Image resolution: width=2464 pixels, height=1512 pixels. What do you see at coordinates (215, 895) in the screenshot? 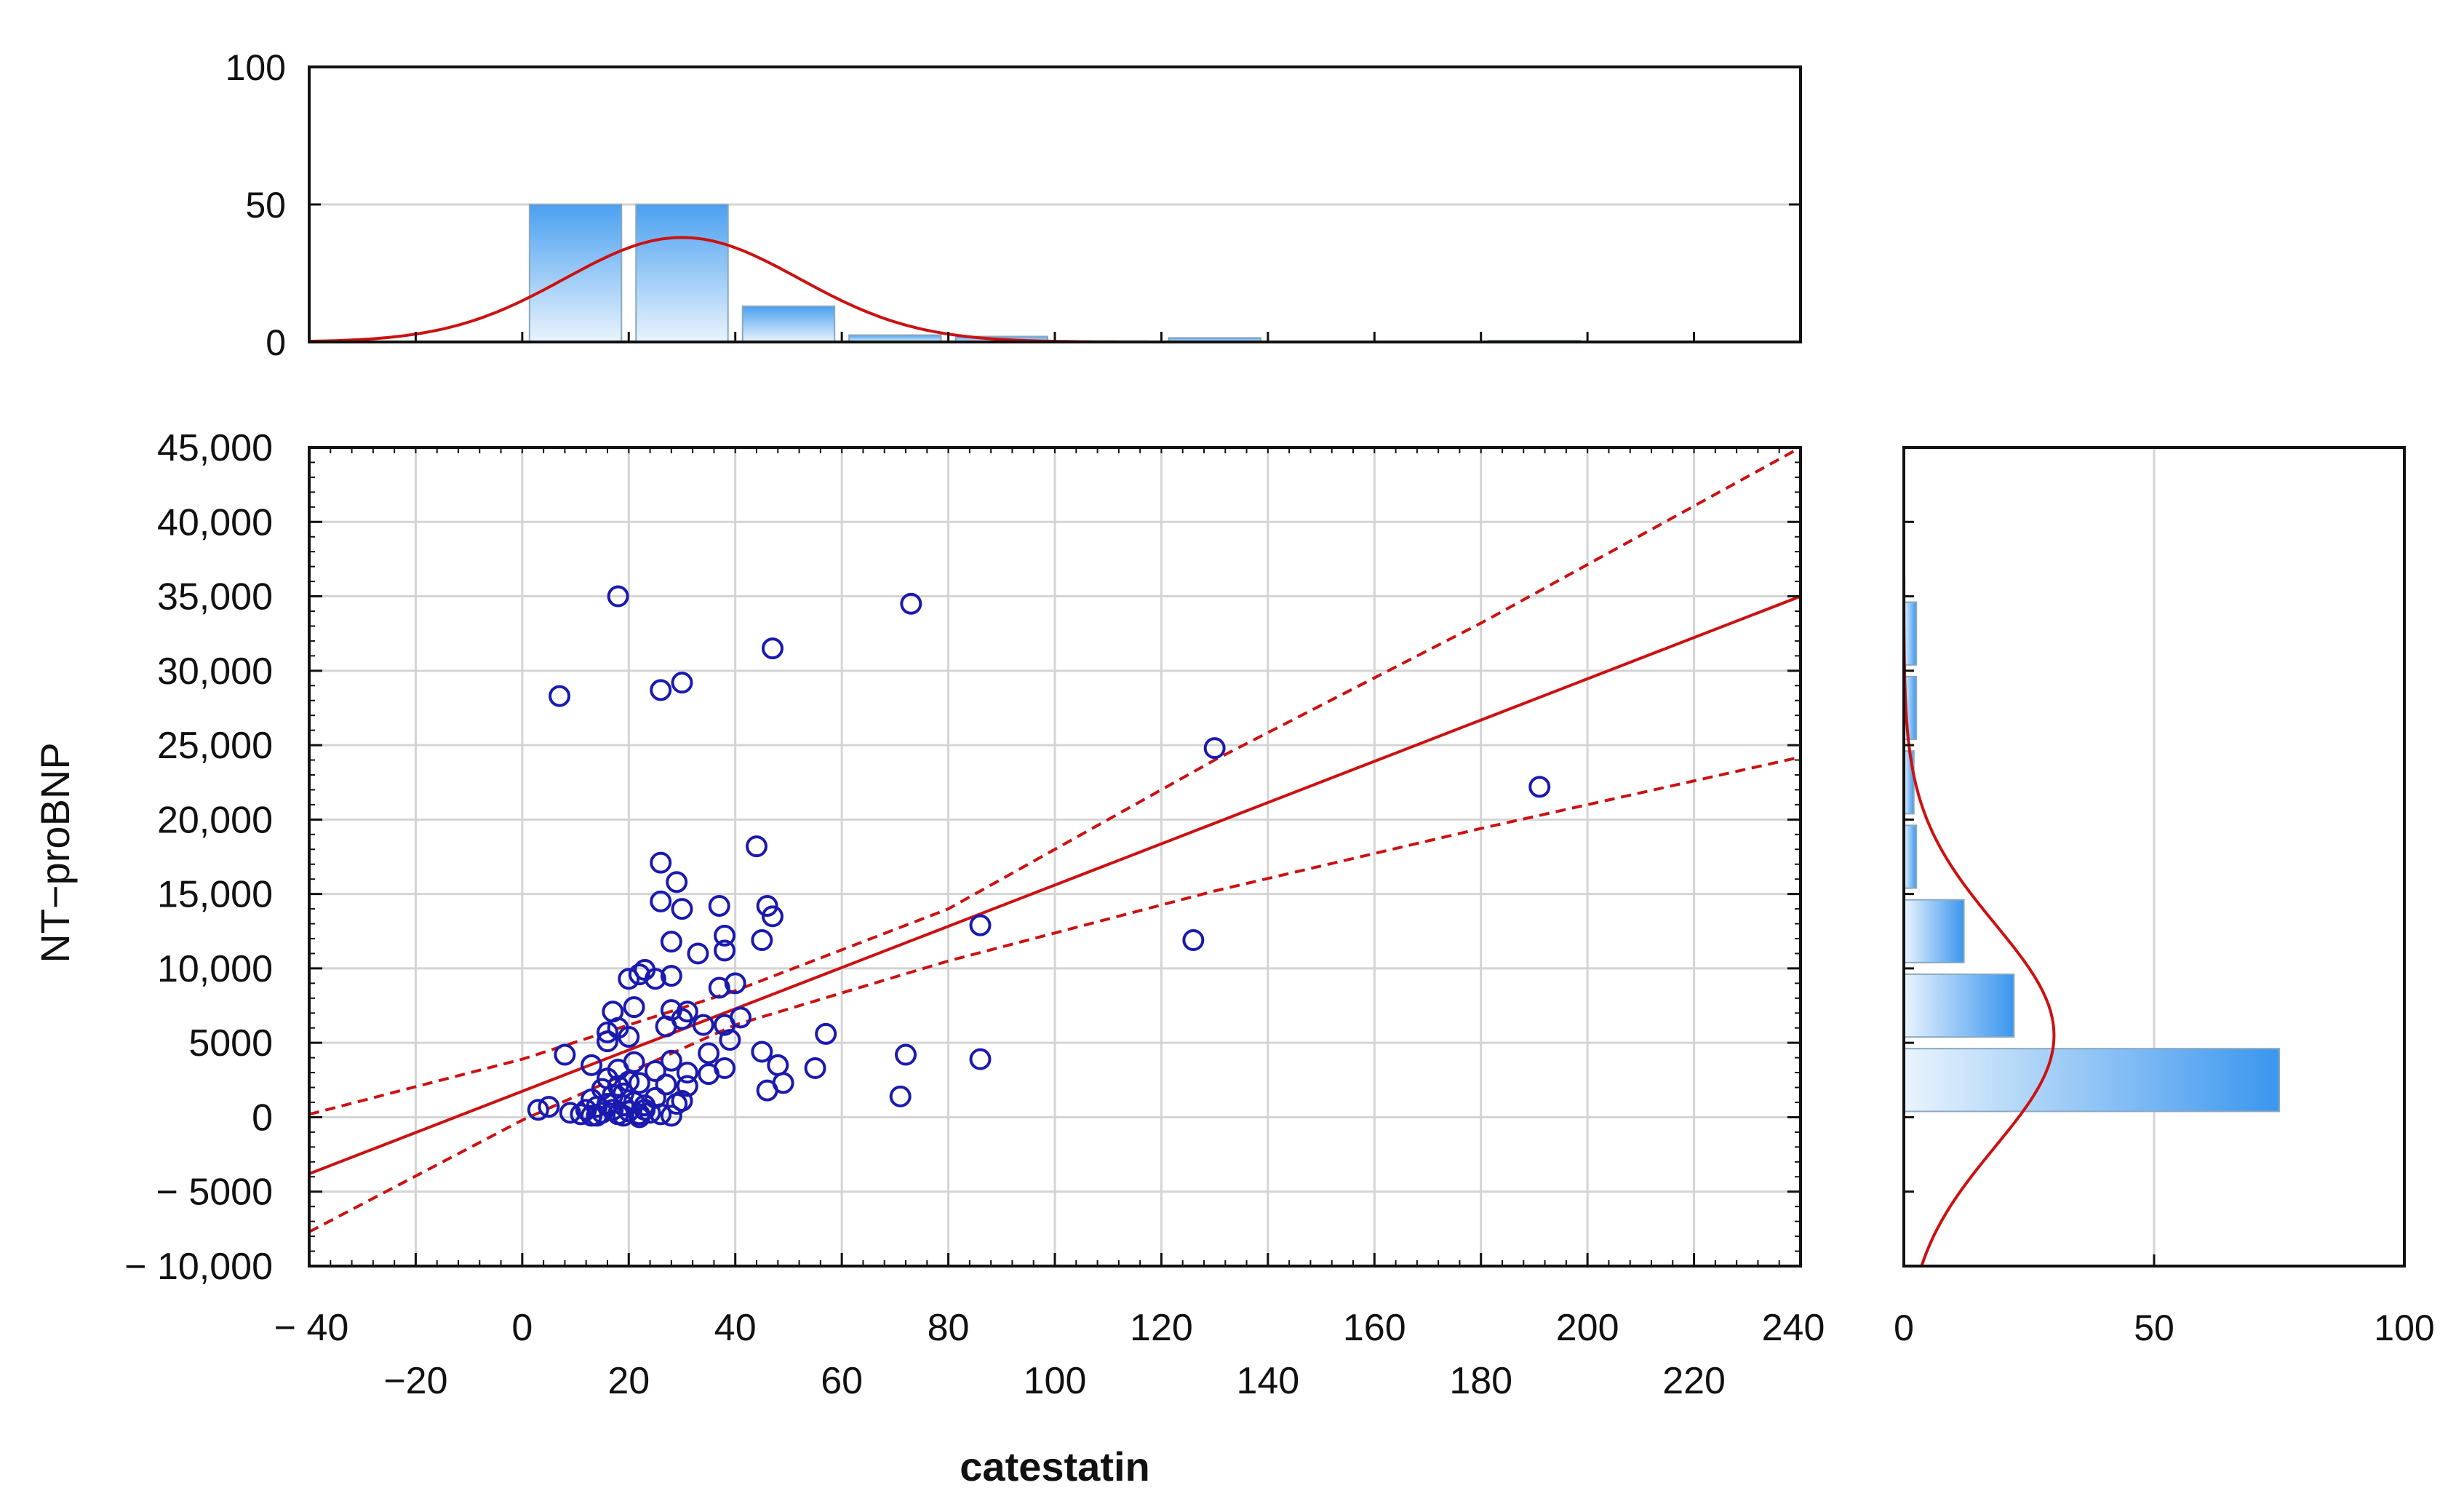
I see `y-tick-label: 15,000` at bounding box center [215, 895].